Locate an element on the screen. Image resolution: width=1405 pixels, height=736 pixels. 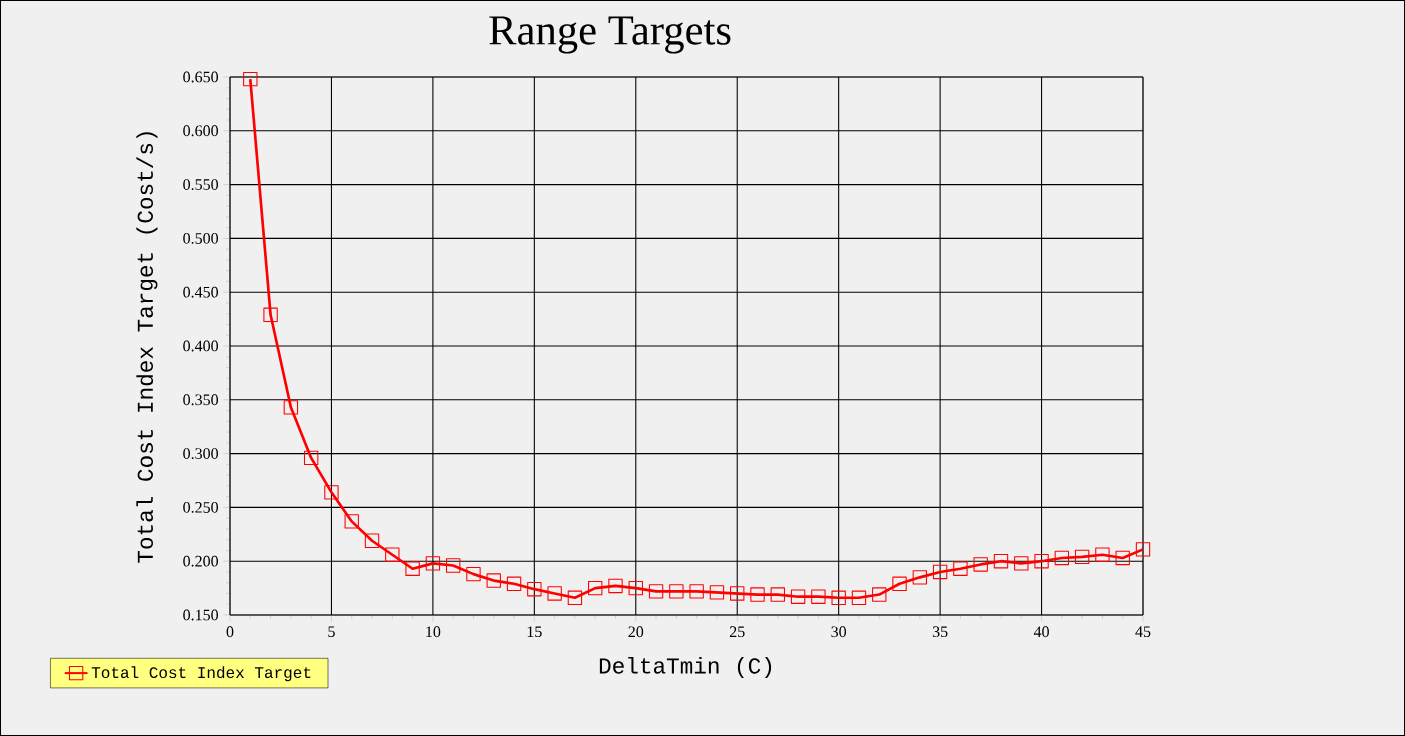
x-tick-label: 10 is located at coordinates (433, 632).